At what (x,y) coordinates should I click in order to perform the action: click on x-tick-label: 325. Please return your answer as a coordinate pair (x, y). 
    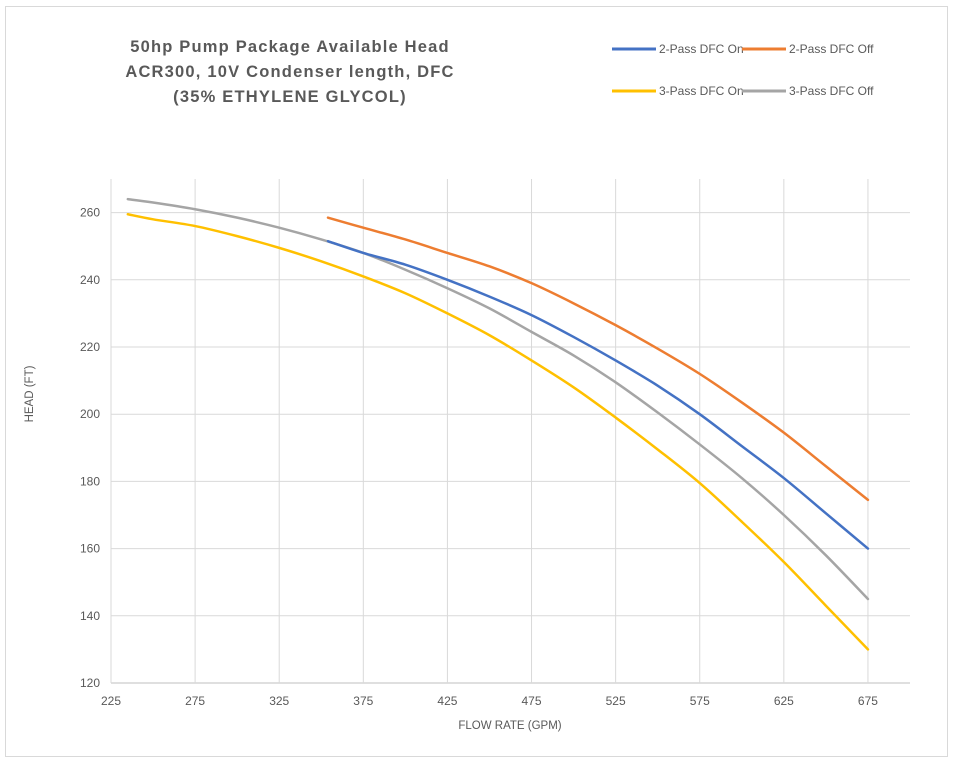
    Looking at the image, I should click on (279, 701).